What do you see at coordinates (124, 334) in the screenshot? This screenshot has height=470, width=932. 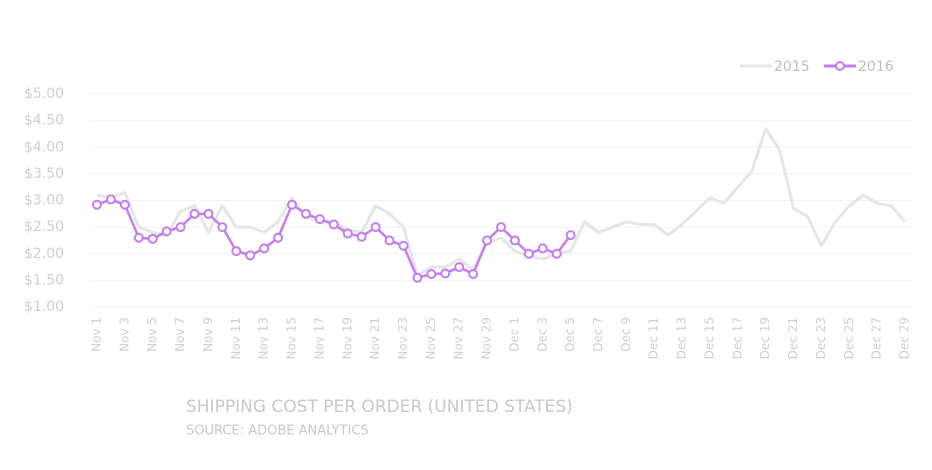 I see `x-tick-label: Nov 3` at bounding box center [124, 334].